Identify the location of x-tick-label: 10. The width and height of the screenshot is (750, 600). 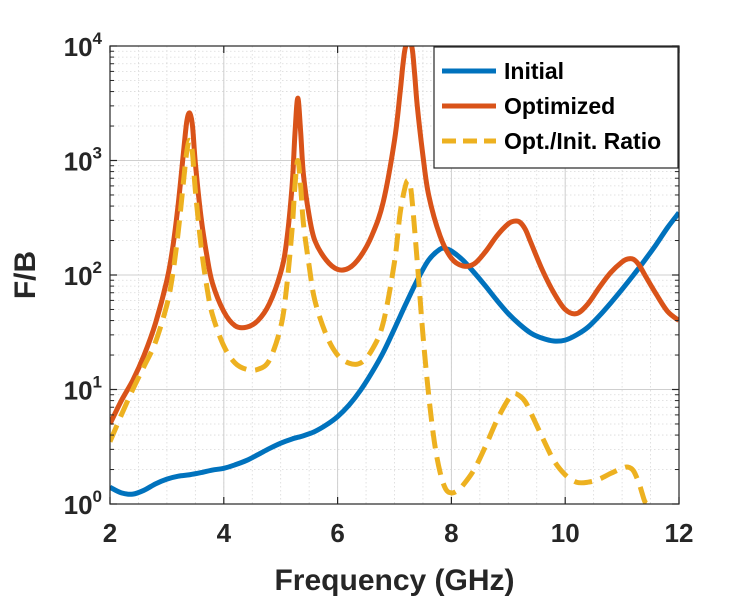
(565, 533).